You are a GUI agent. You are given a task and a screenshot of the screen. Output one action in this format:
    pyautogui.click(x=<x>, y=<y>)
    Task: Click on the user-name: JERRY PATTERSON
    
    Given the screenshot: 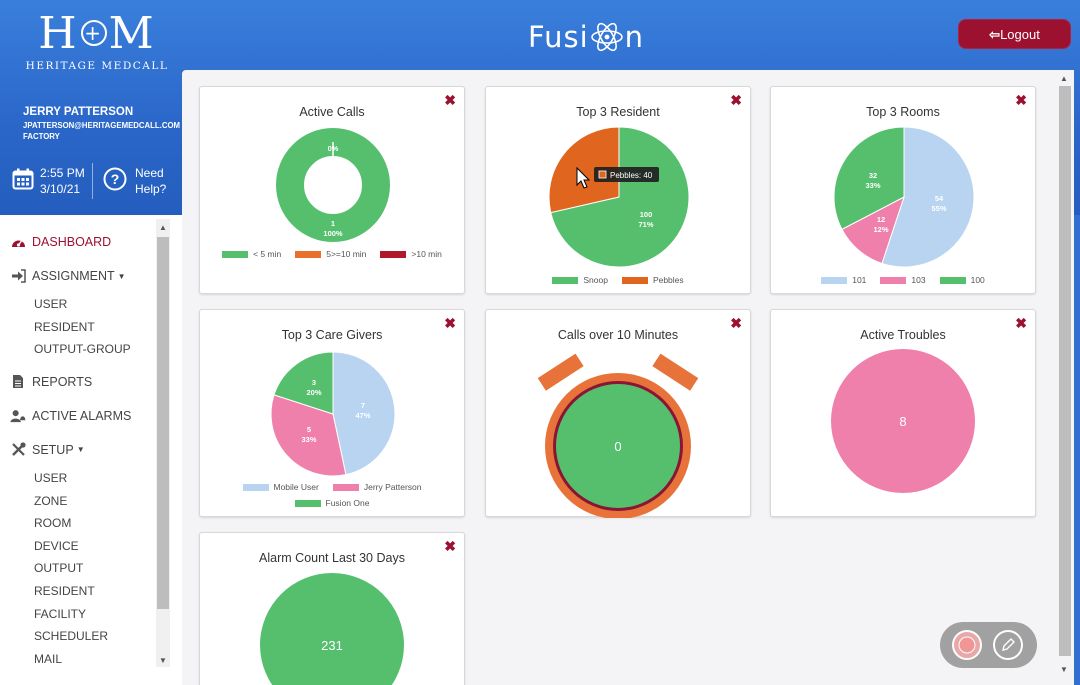 What is the action you would take?
    pyautogui.click(x=78, y=112)
    